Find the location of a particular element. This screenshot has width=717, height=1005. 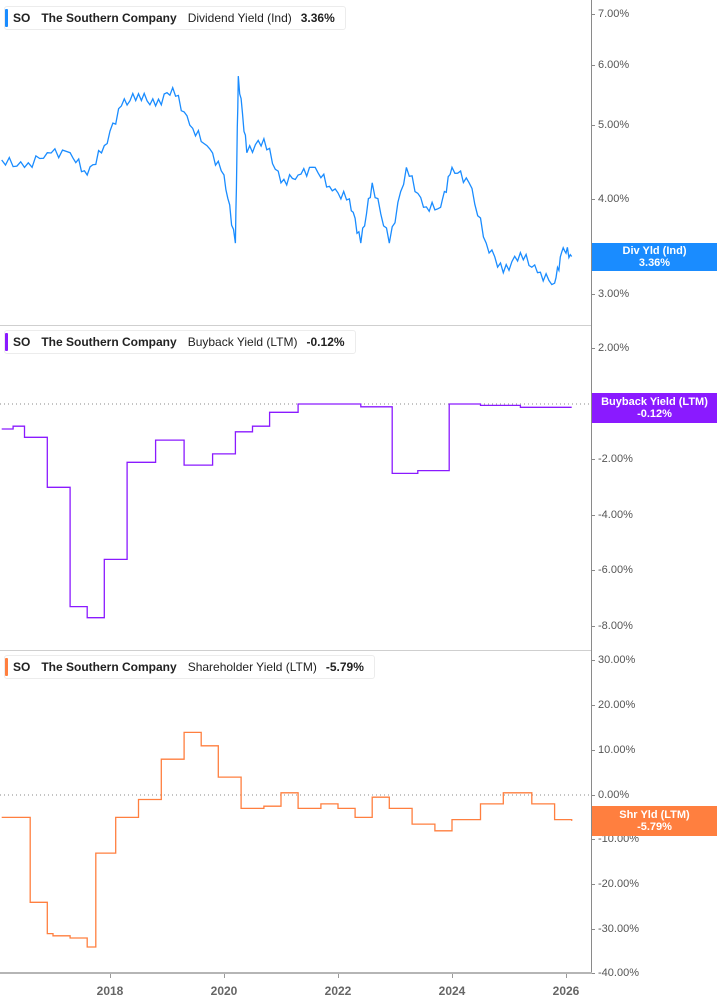

y-label: -10.00% is located at coordinates (618, 839).